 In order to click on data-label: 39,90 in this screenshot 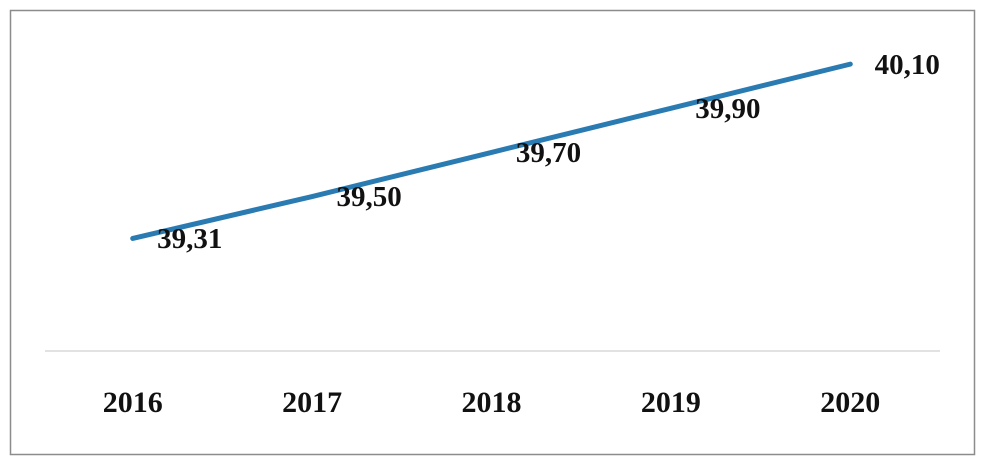, I will do `click(727, 109)`.